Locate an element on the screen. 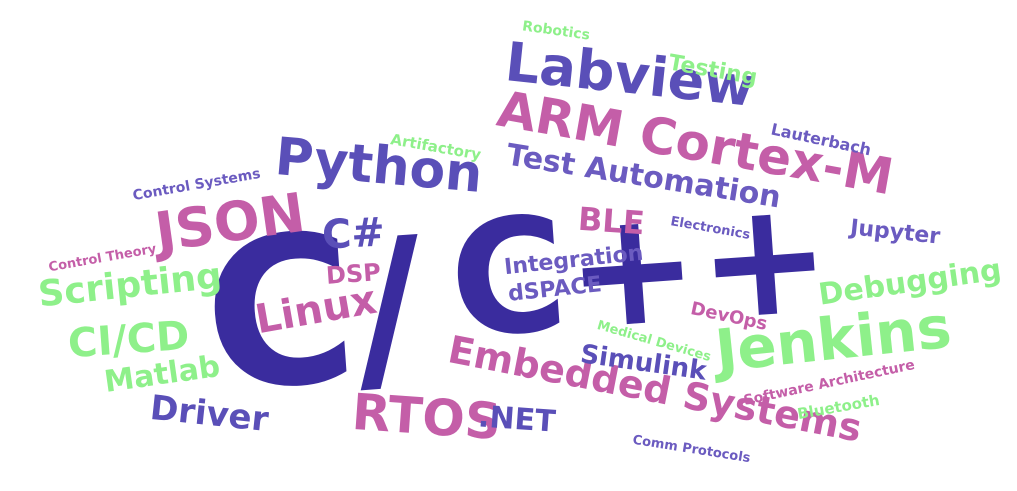  word-dotnet: .NET is located at coordinates (516, 419).